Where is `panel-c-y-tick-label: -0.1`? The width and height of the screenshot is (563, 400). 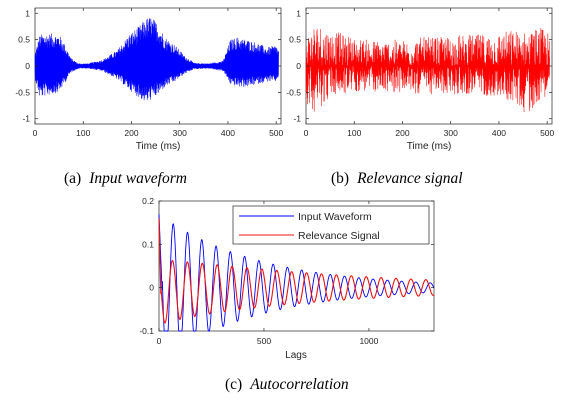 panel-c-y-tick-label: -0.1 is located at coordinates (146, 331).